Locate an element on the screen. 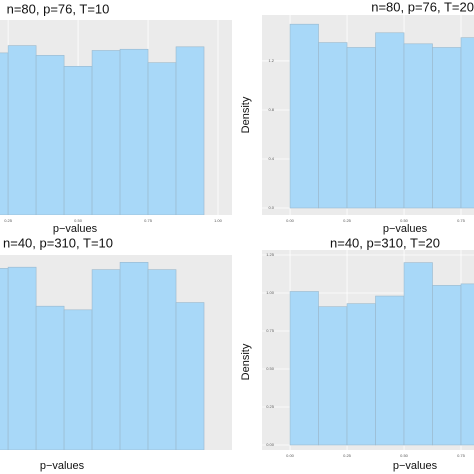 The height and width of the screenshot is (474, 474). chart-title: n=80, p=76, T=20 is located at coordinates (422, 7).